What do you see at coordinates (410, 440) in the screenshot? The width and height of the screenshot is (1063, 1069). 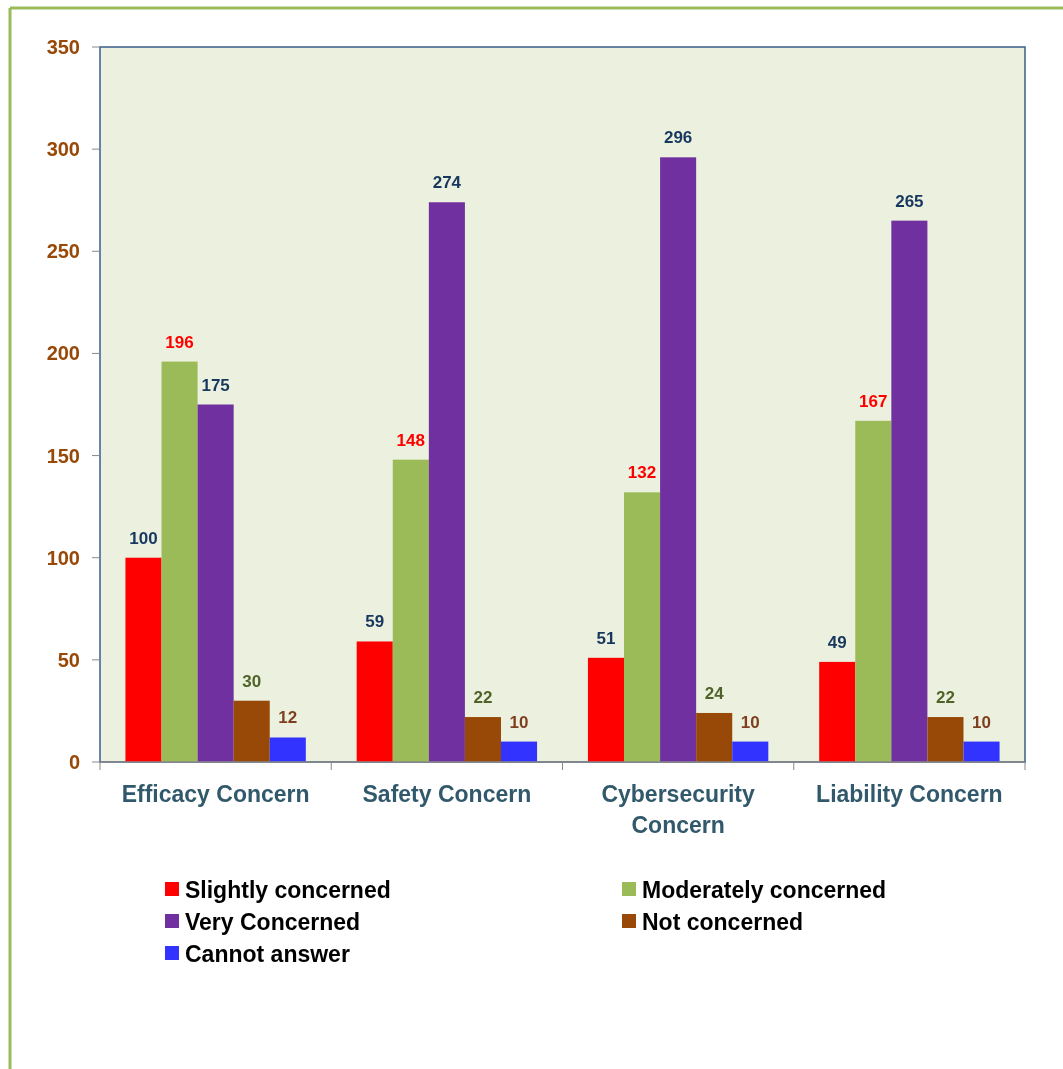 I see `data-label: 148` at bounding box center [410, 440].